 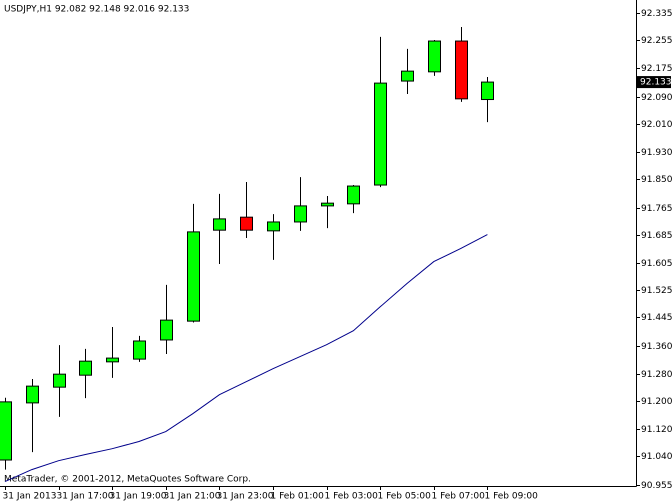 I want to click on x-tick-label: 31 Jan 23:00, so click(x=245, y=497).